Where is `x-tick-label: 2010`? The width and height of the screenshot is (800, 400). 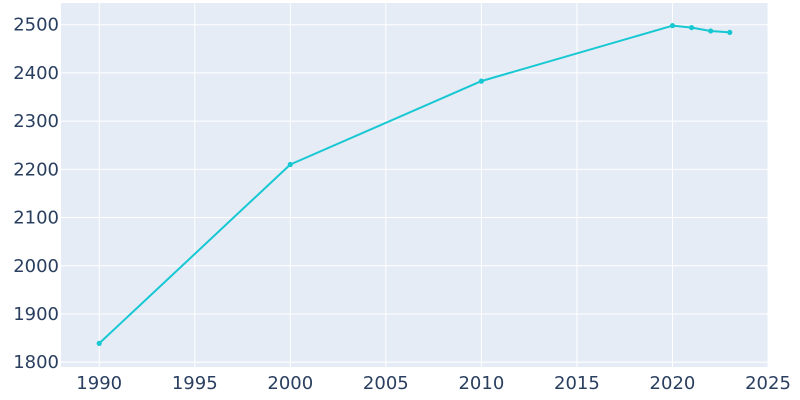
x-tick-label: 2010 is located at coordinates (481, 383).